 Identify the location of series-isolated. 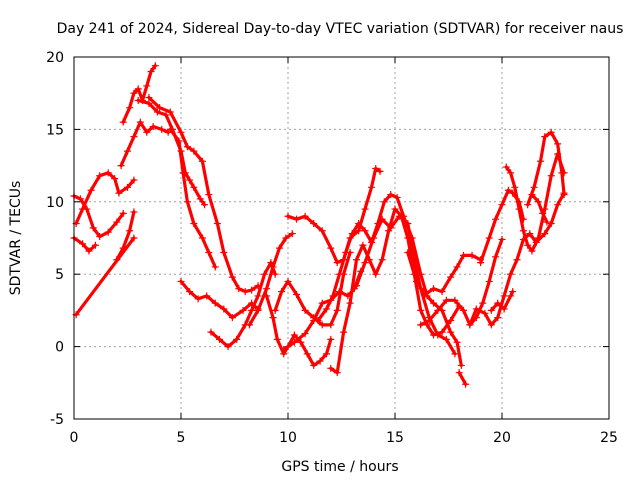
(105, 276).